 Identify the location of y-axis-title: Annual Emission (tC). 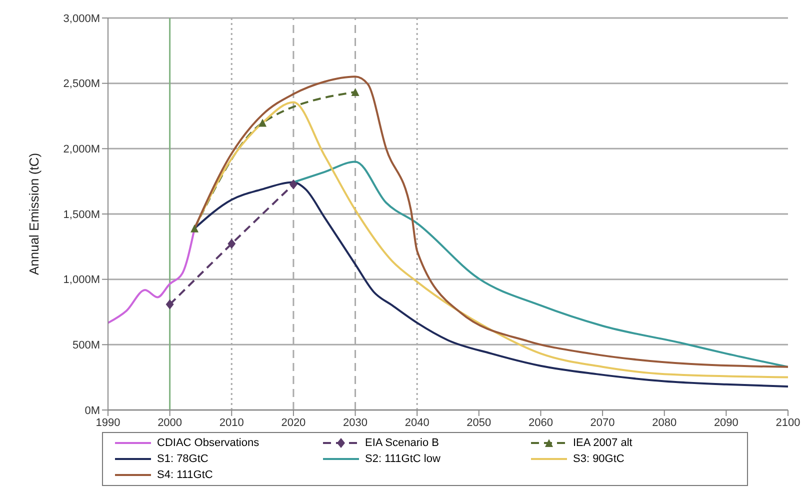
(34, 214).